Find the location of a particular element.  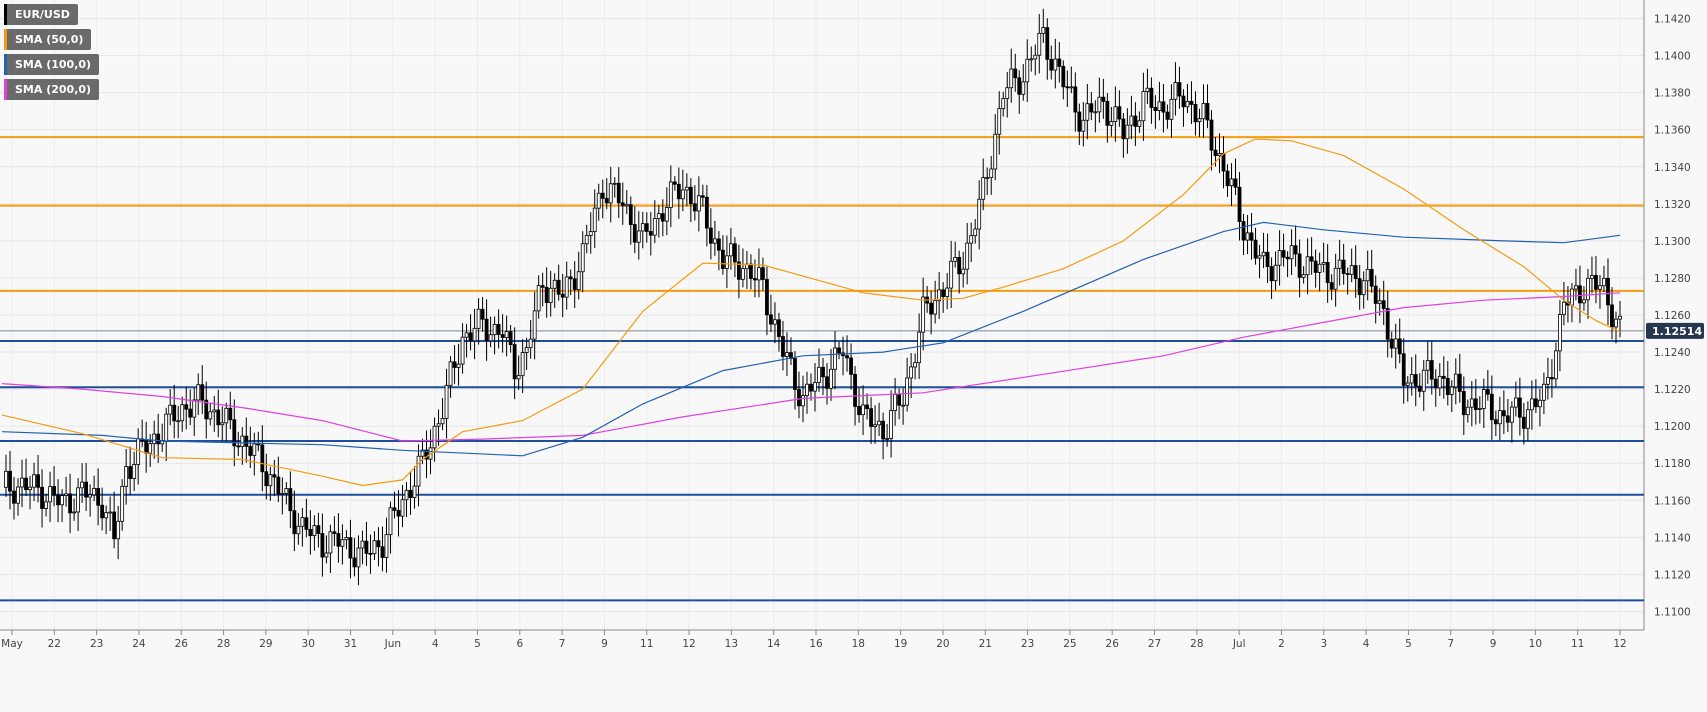

y-tick-label: 1.1400 is located at coordinates (1672, 57).